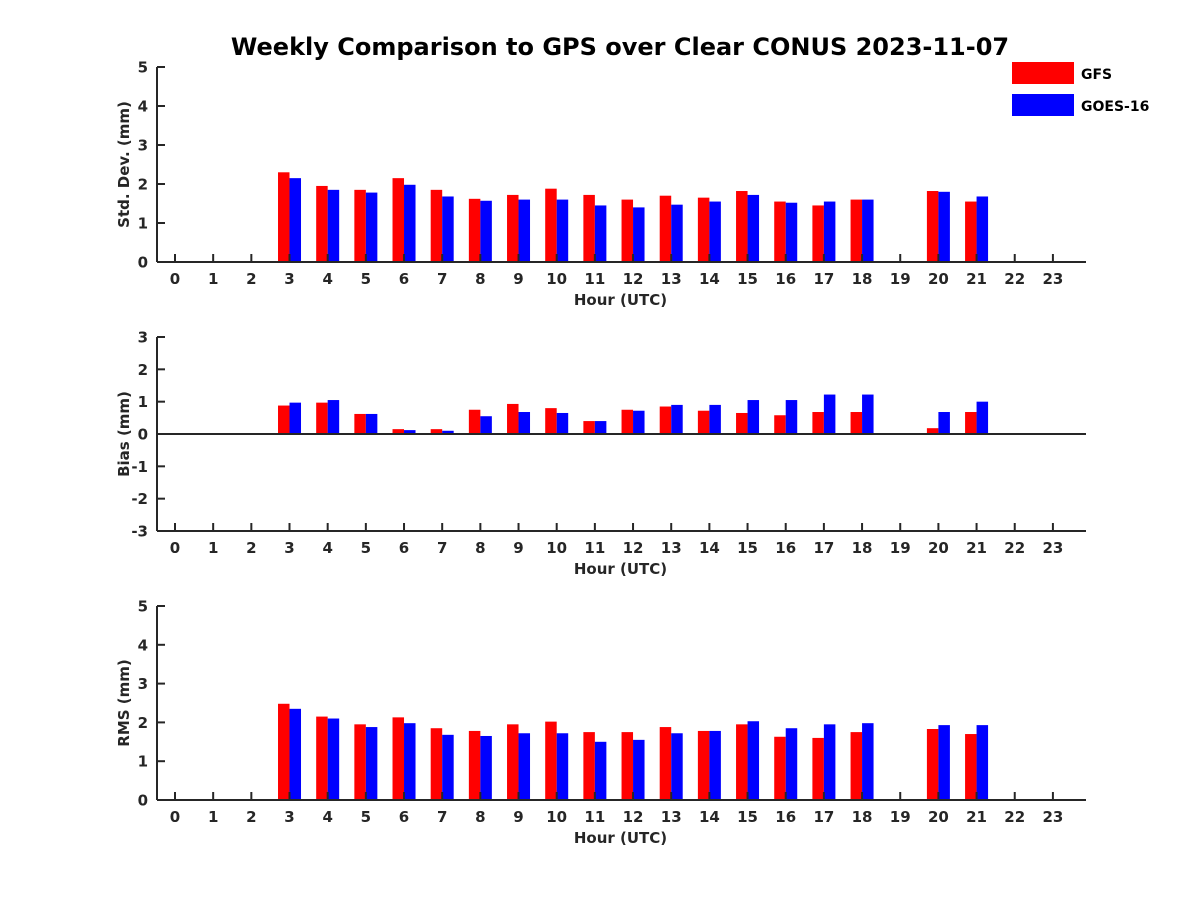 Image resolution: width=1200 pixels, height=900 pixels. What do you see at coordinates (620, 300) in the screenshot?
I see `x-axis-label: Hour (UTC)` at bounding box center [620, 300].